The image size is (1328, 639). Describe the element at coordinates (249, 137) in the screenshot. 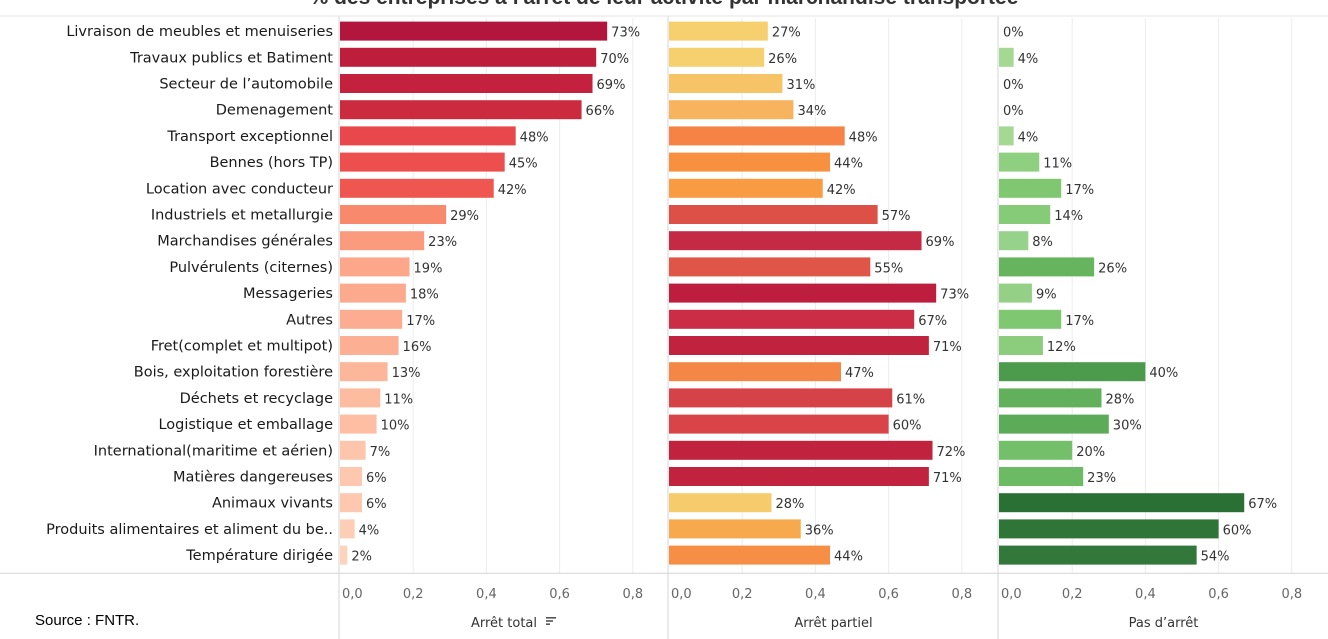

I see `category-label: Transport exceptionnel` at that location.